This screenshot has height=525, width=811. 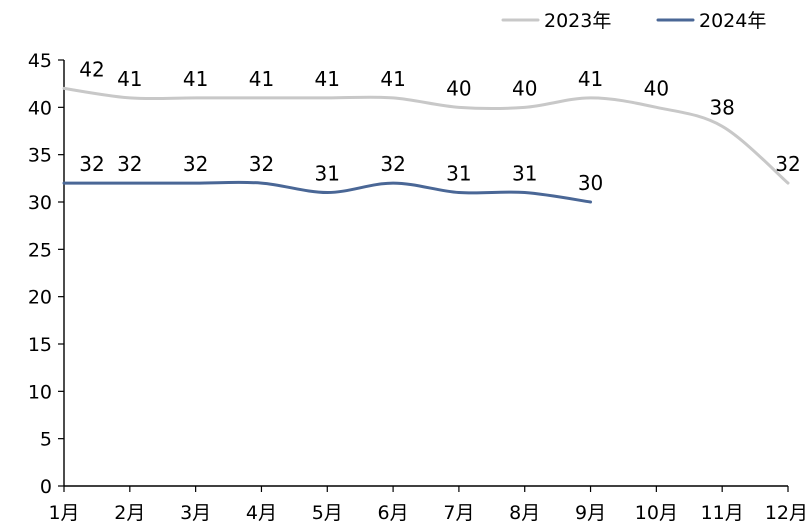 What do you see at coordinates (46, 440) in the screenshot?
I see `y-tick-label: 5` at bounding box center [46, 440].